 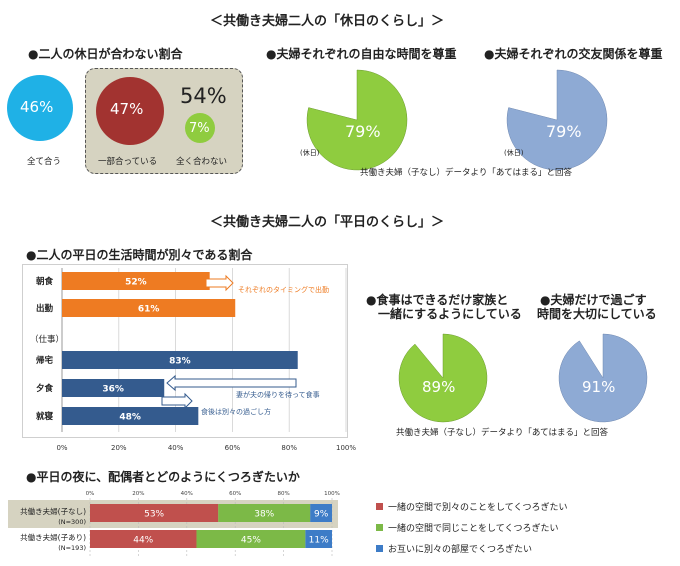 What do you see at coordinates (231, 383) in the screenshot?
I see `wait-arrow` at bounding box center [231, 383].